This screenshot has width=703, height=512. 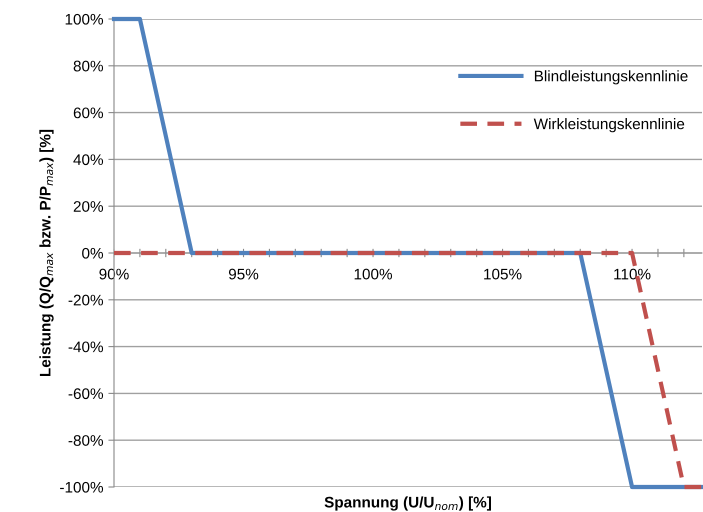 What do you see at coordinates (93, 253) in the screenshot?
I see `y-tick-label: 0%` at bounding box center [93, 253].